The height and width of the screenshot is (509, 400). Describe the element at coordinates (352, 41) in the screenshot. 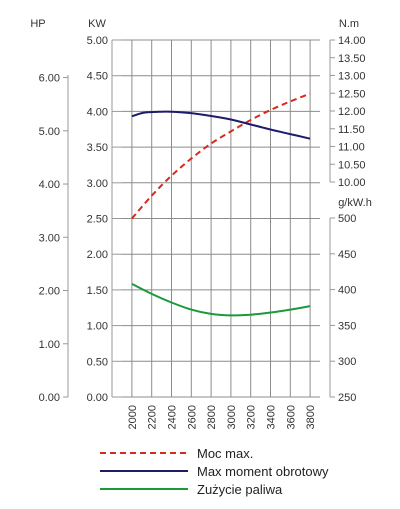

I see `torque-tick-label: 14.00` at that location.